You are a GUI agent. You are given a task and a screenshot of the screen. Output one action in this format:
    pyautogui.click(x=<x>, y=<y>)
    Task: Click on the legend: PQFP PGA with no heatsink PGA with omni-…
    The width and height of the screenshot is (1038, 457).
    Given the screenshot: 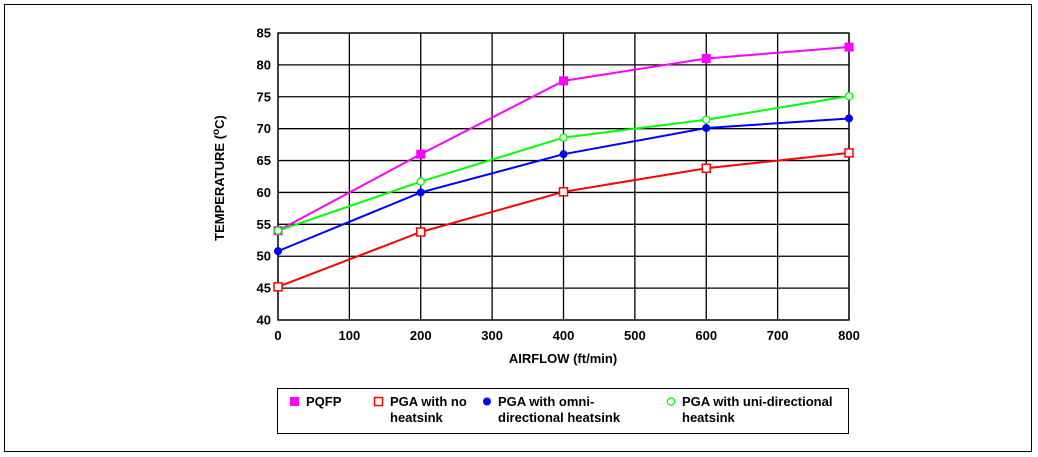 What is the action you would take?
    pyautogui.click(x=563, y=411)
    